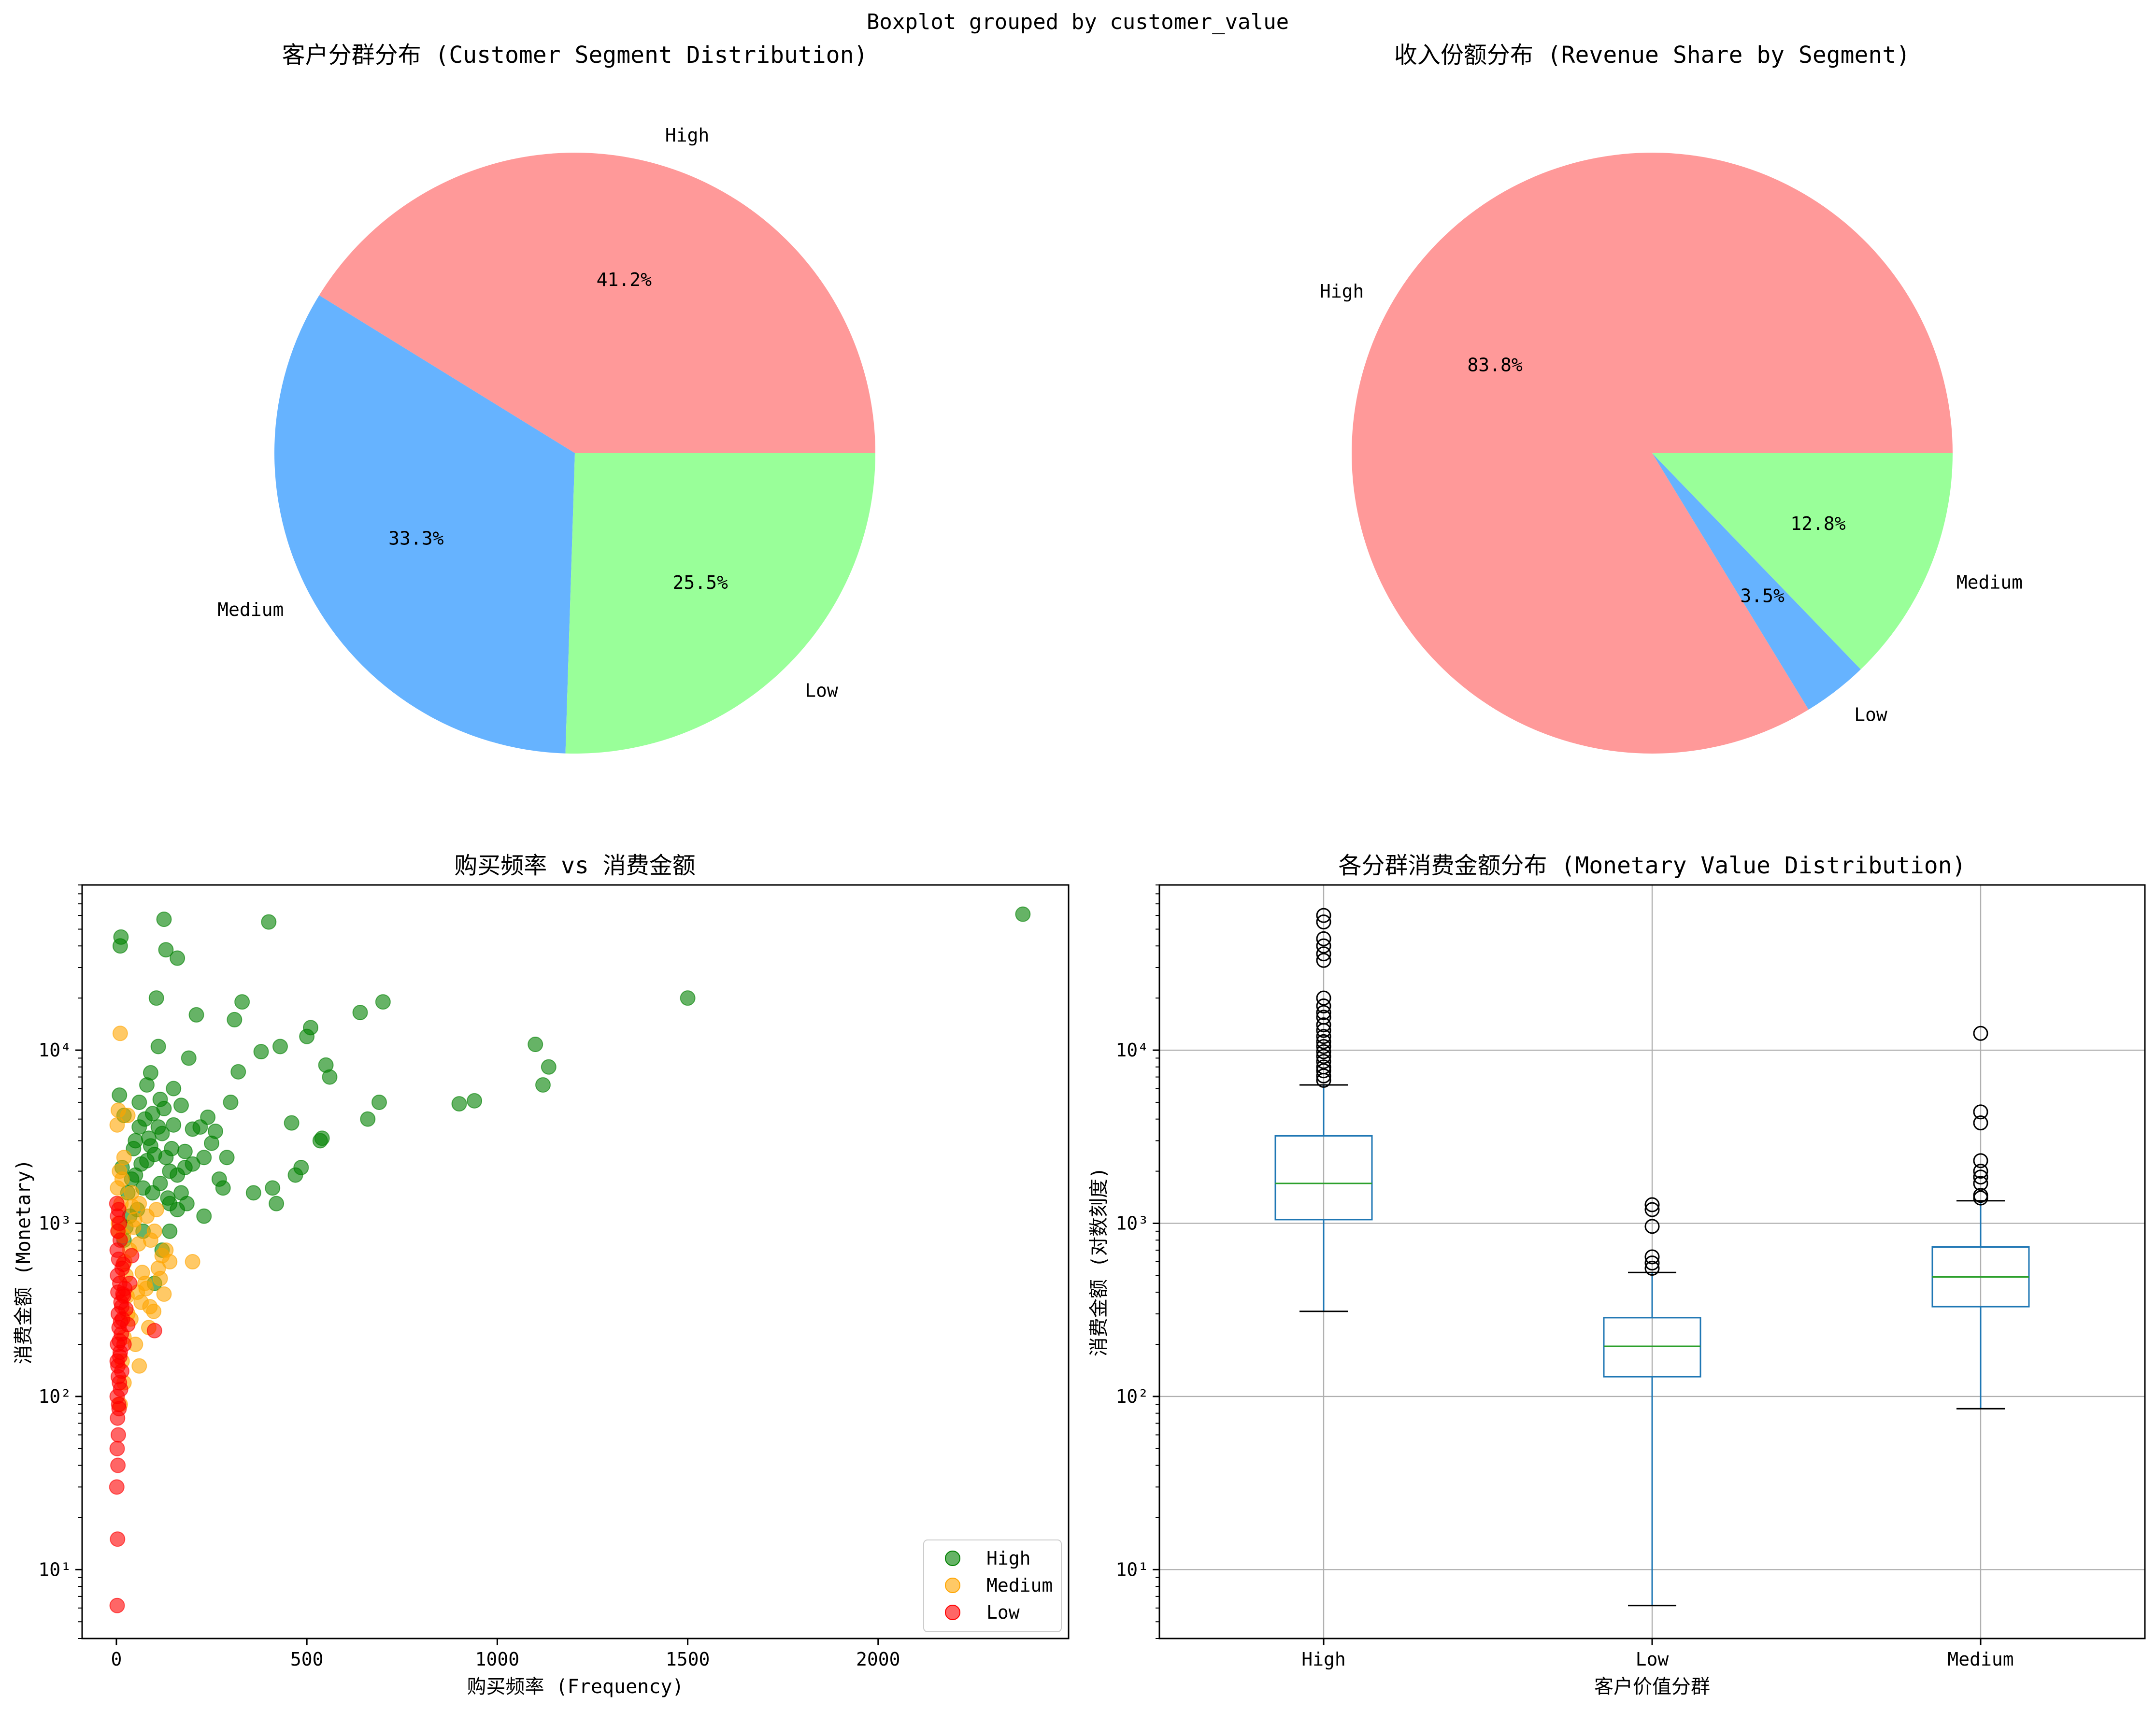 The width and height of the screenshot is (2156, 1710). I want to click on boxplot-ytick-label: 10¹, so click(1132, 1569).